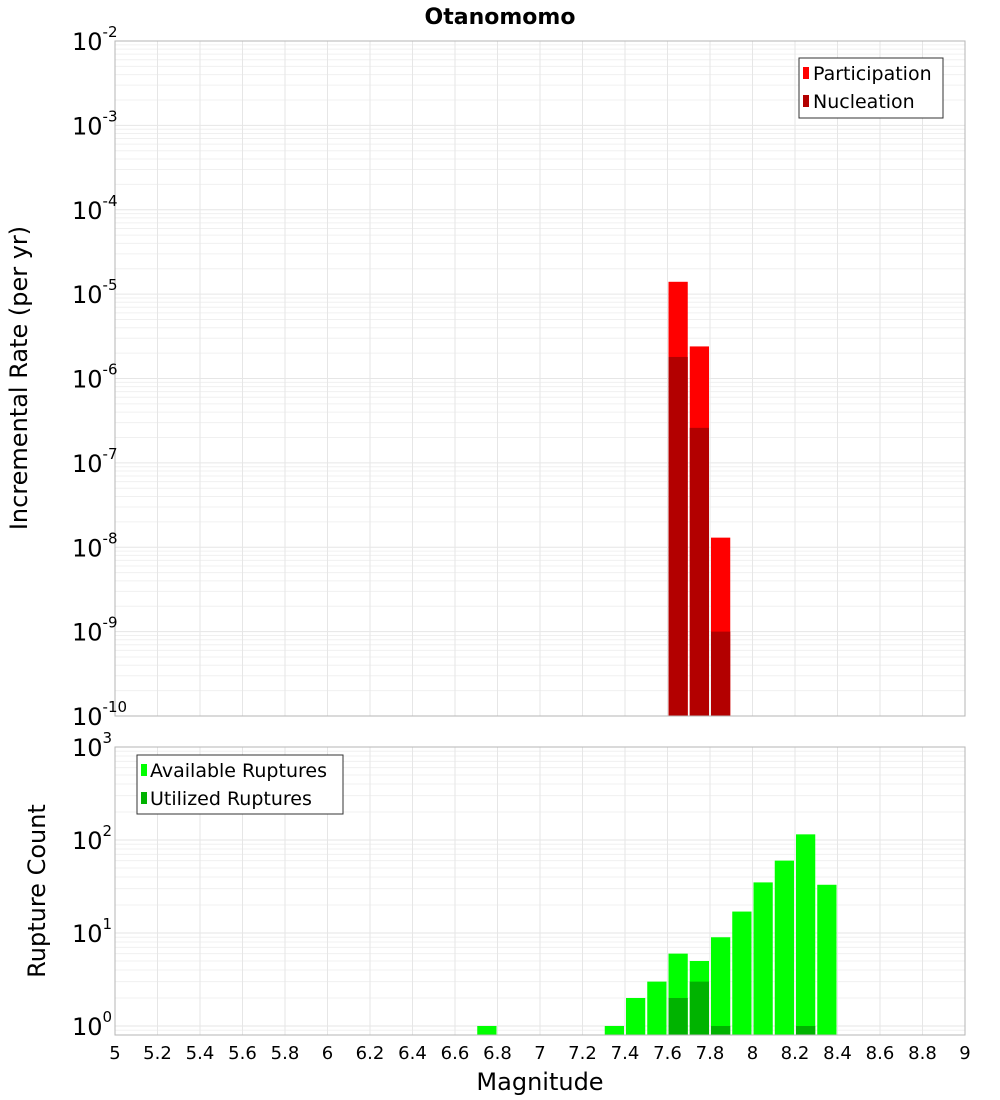  What do you see at coordinates (95, 545) in the screenshot?
I see `top-y-tick-label: 10⁻⁸` at bounding box center [95, 545].